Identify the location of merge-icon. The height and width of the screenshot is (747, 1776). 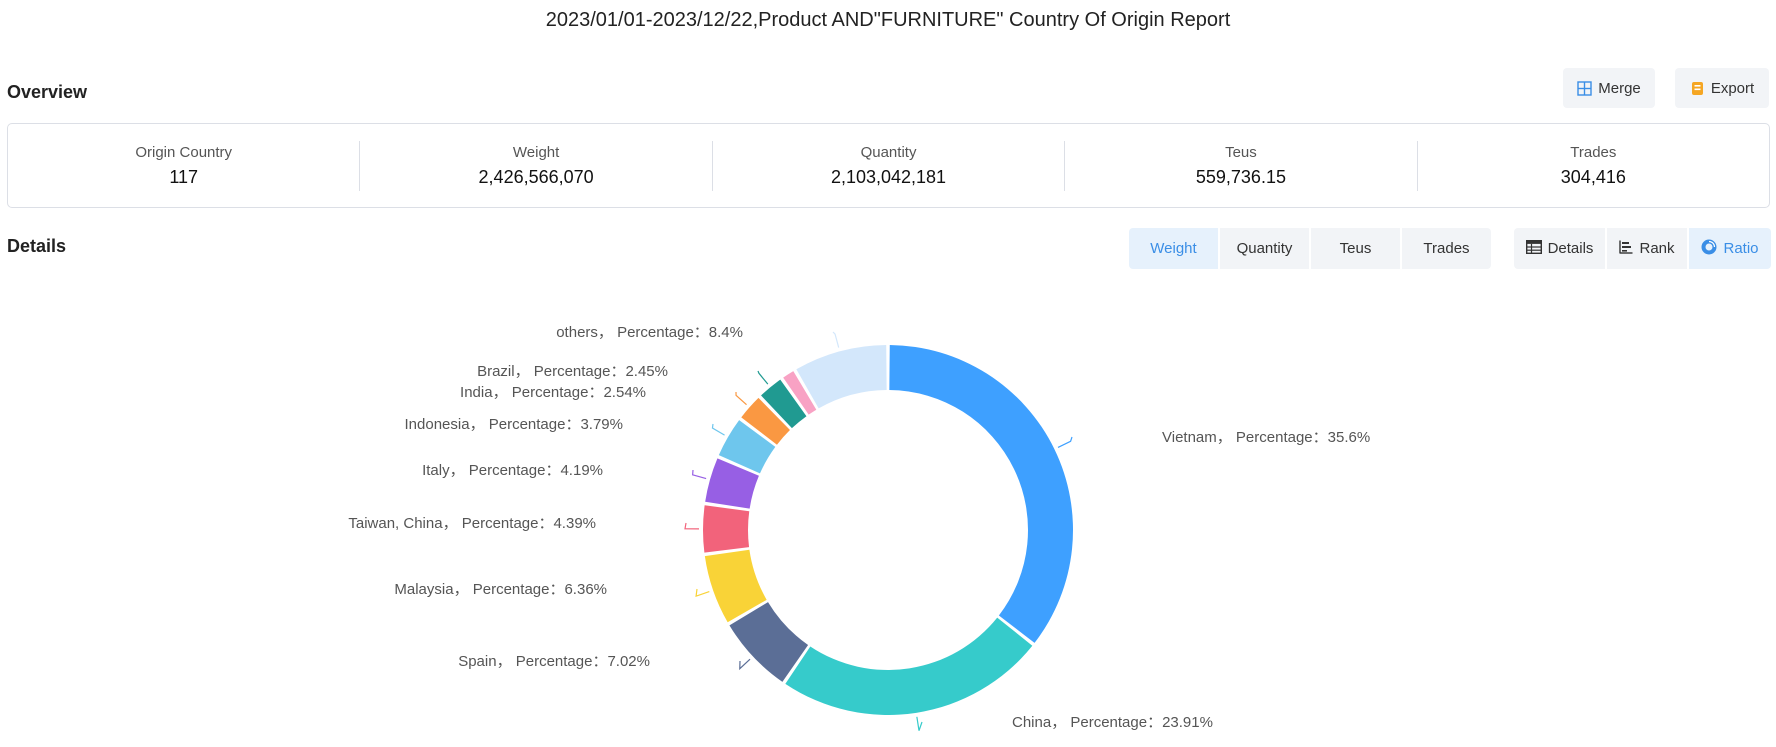
(1584, 88).